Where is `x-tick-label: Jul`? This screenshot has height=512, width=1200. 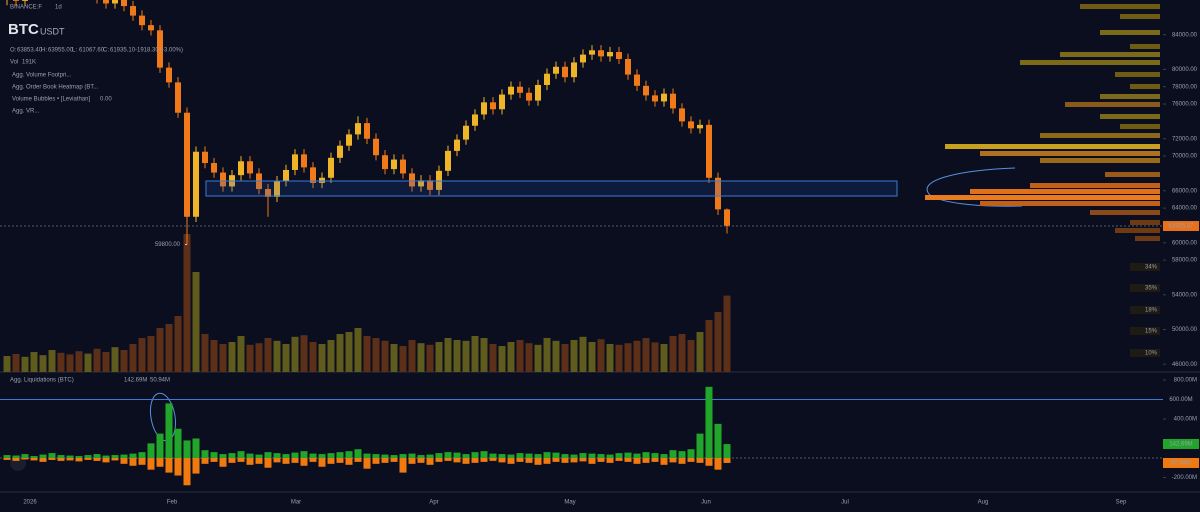 x-tick-label: Jul is located at coordinates (845, 503).